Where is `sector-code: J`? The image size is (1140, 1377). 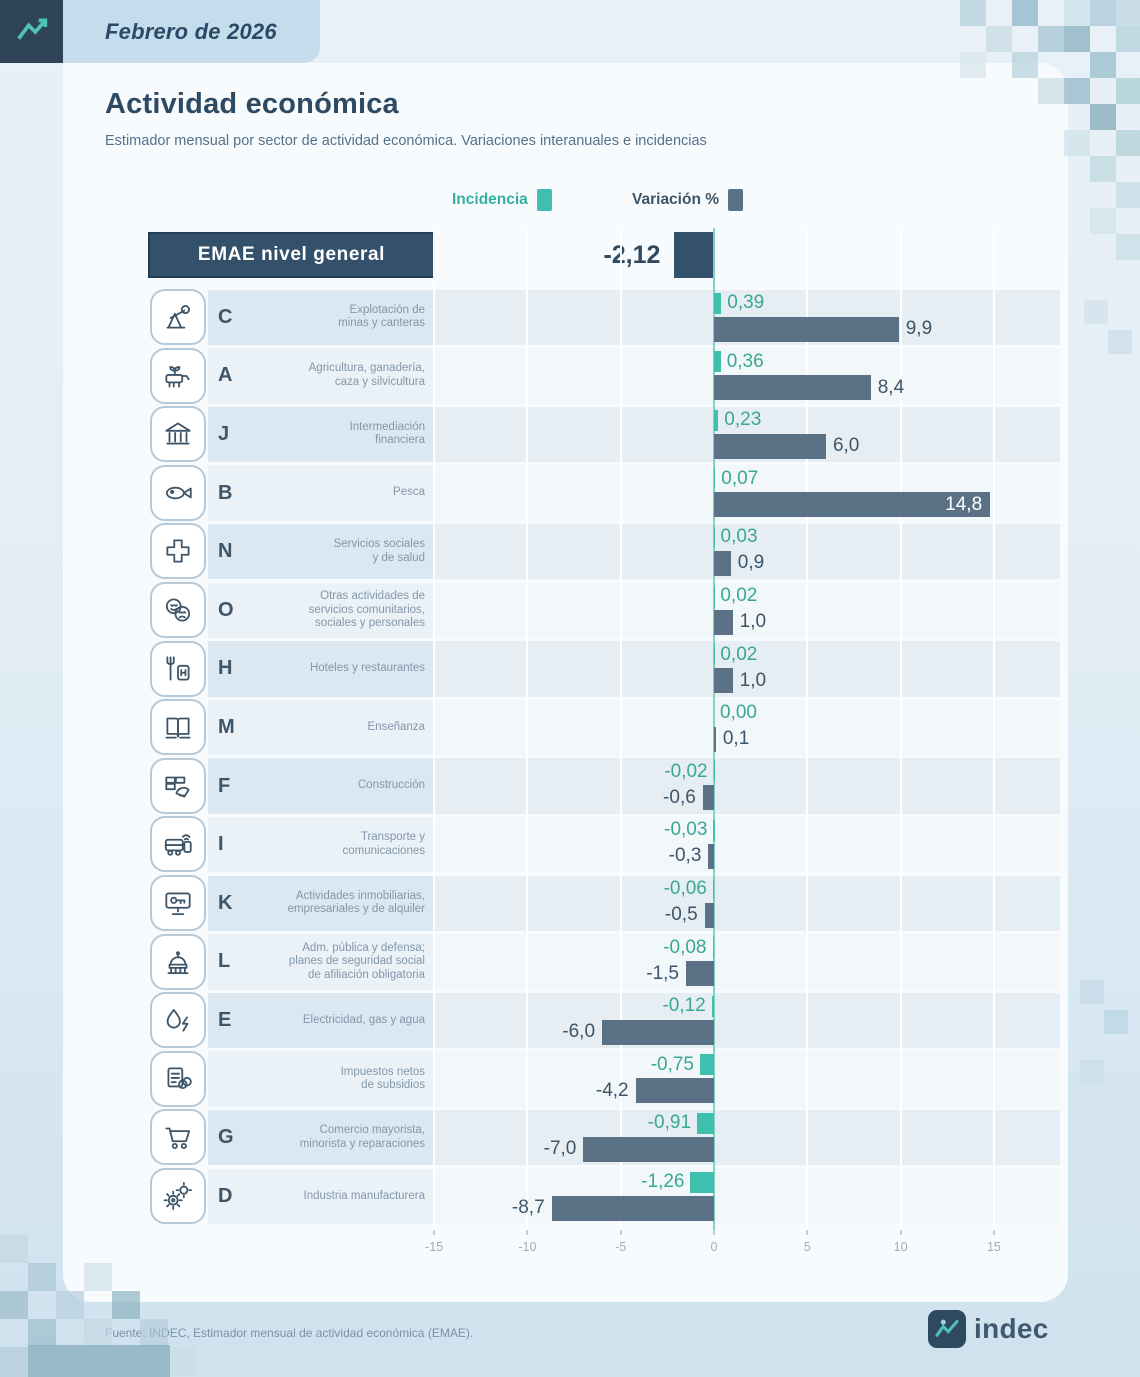
sector-code: J is located at coordinates (224, 433).